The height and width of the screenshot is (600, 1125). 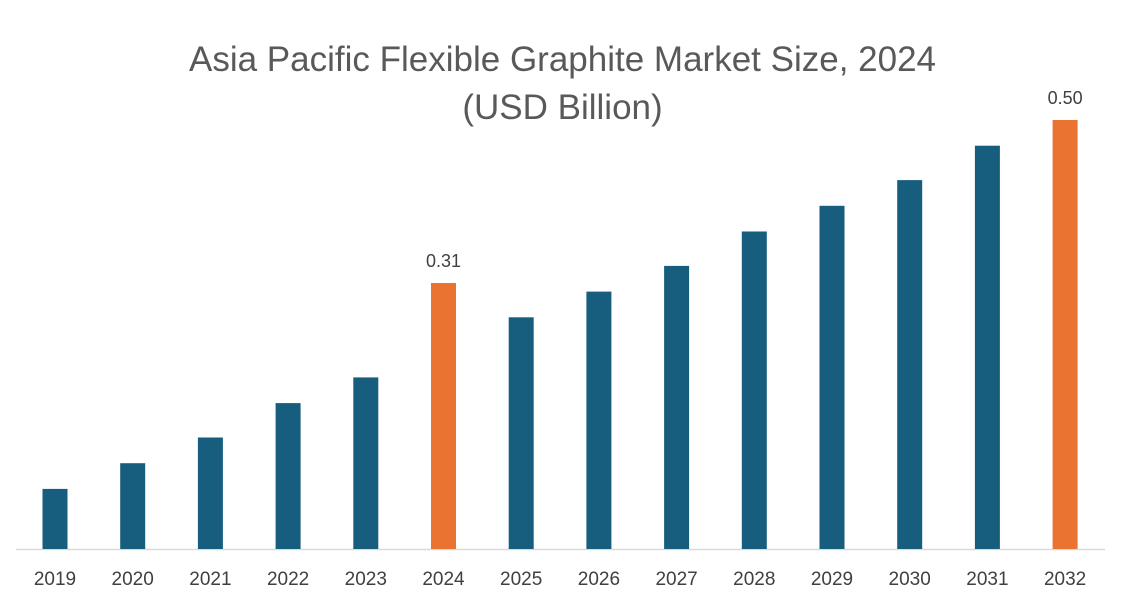 What do you see at coordinates (754, 390) in the screenshot?
I see `bar-2028` at bounding box center [754, 390].